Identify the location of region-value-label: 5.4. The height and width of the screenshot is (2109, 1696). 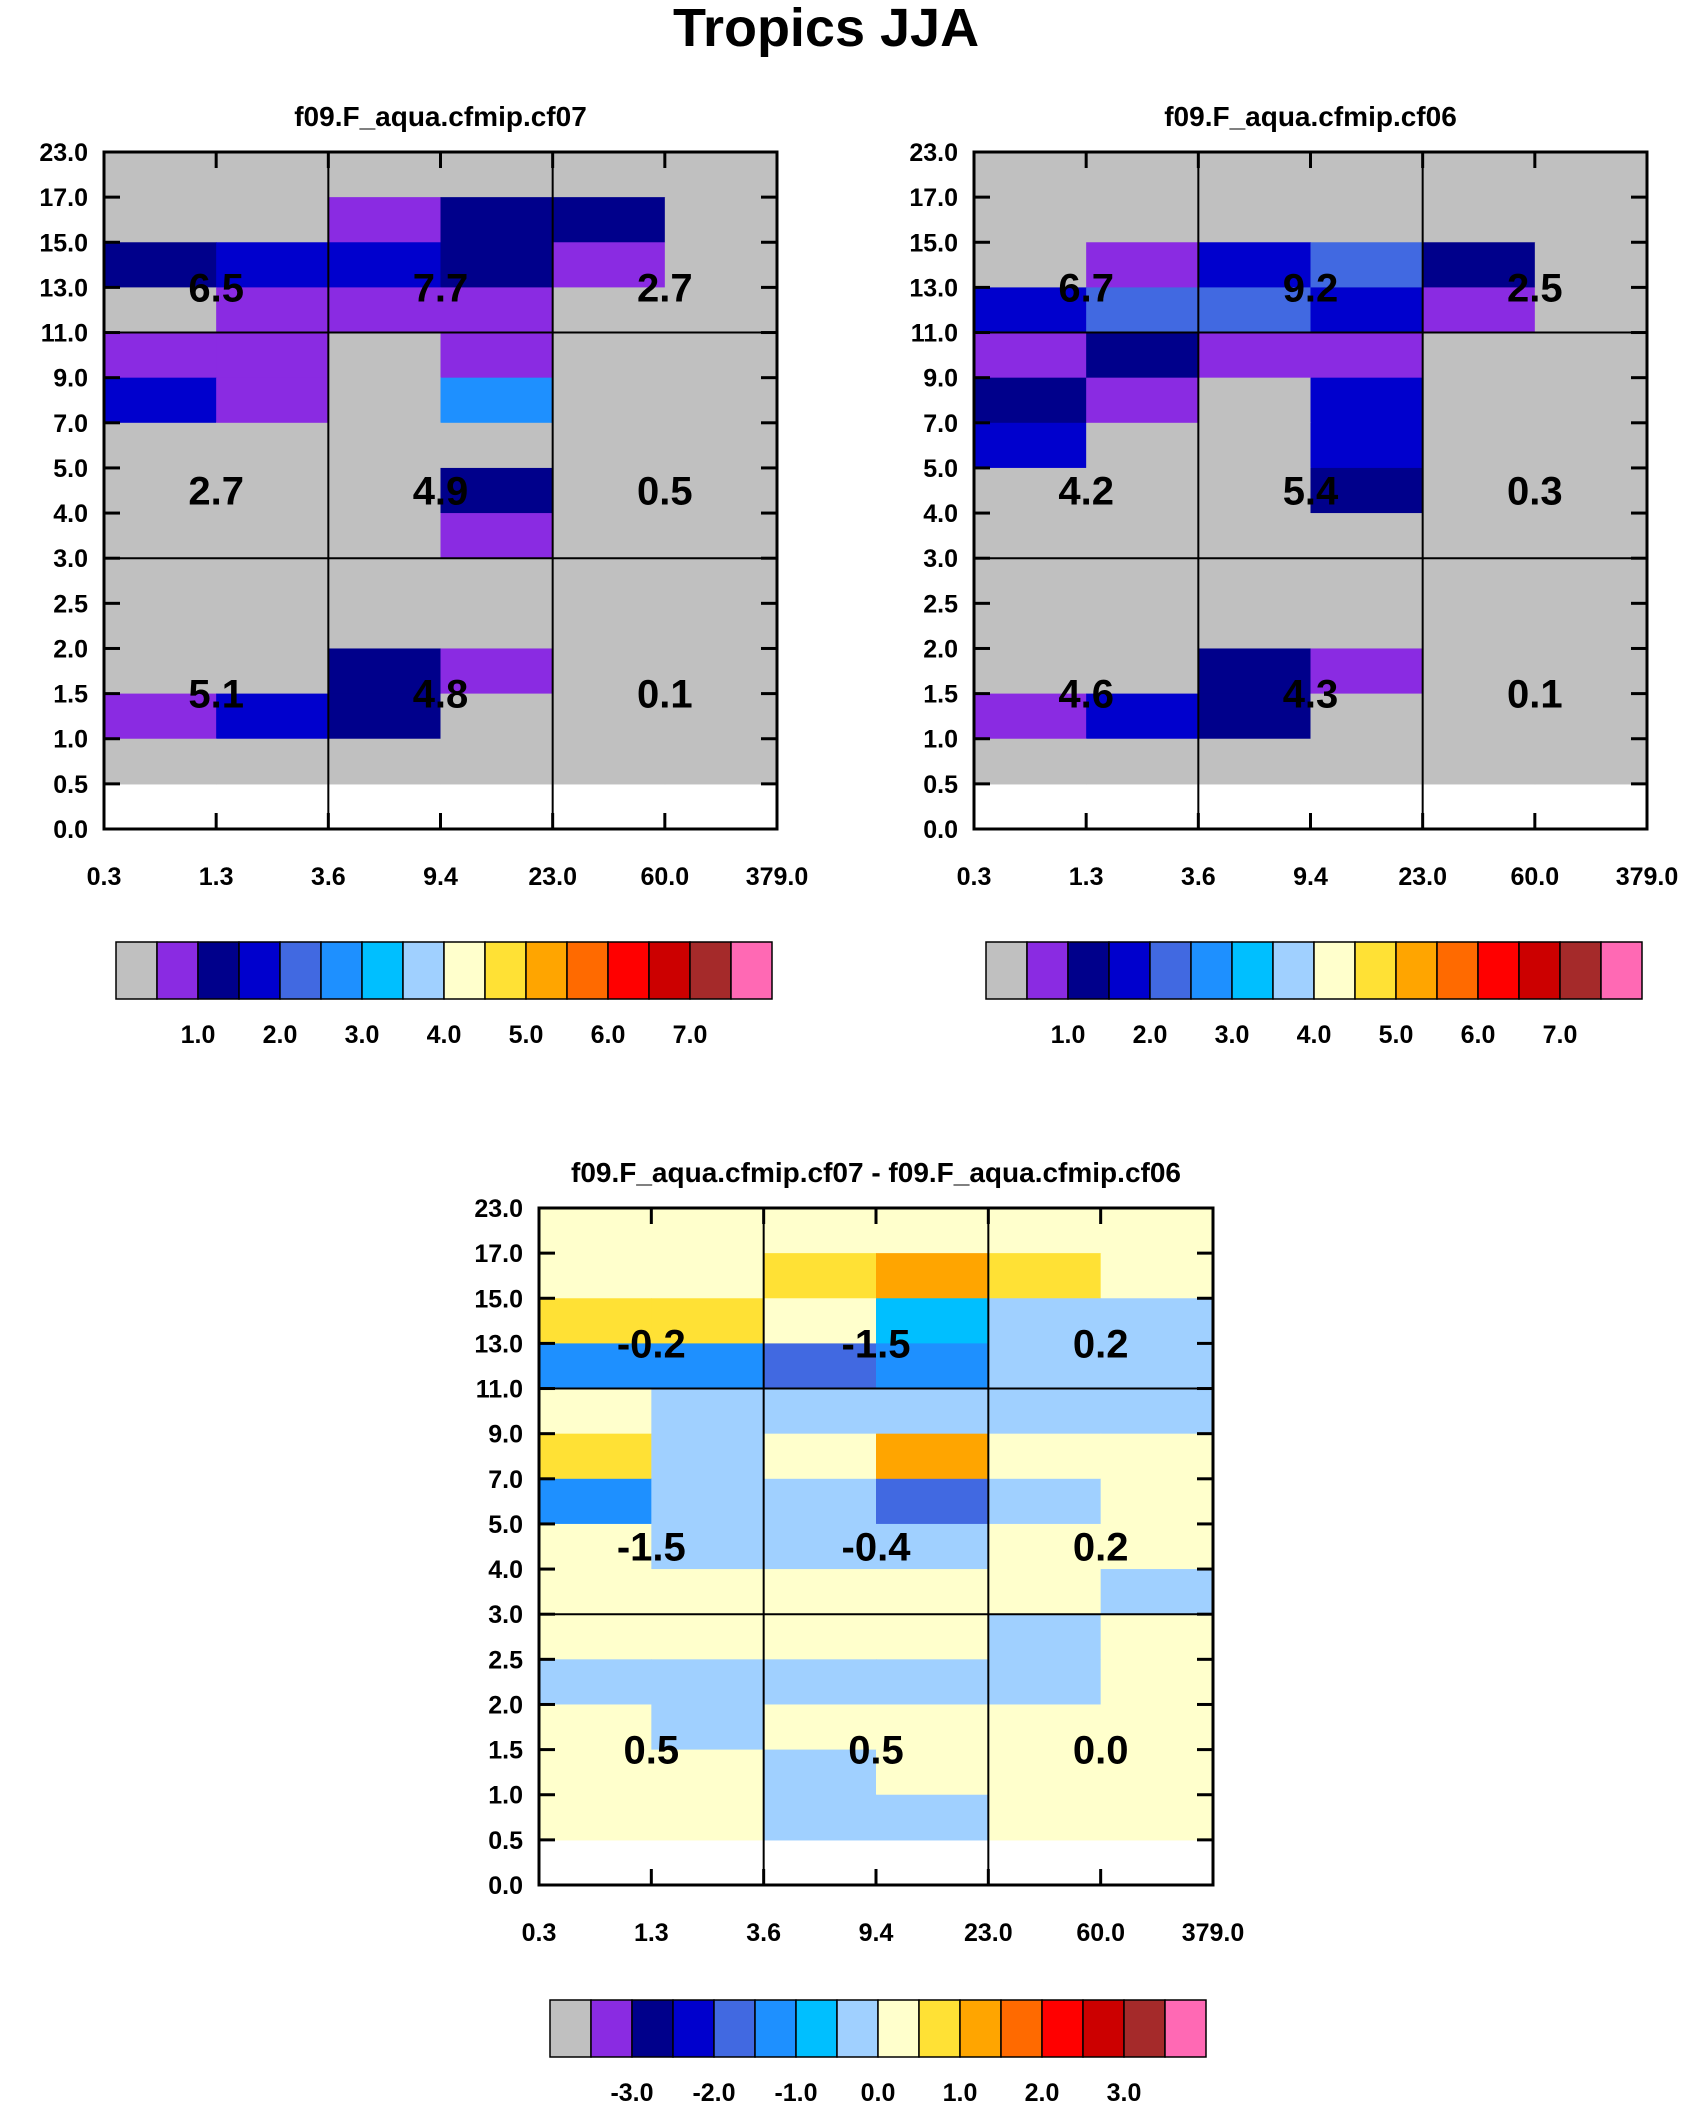
(1311, 492).